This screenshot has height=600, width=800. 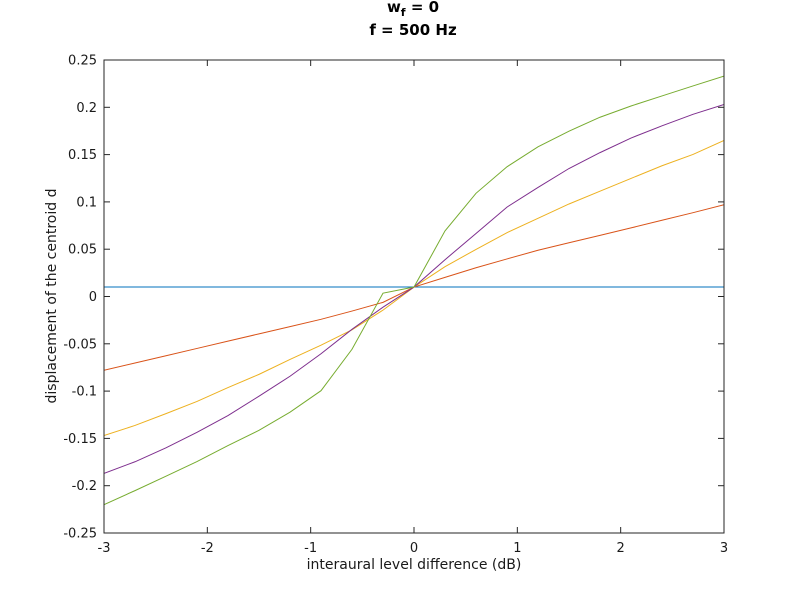 What do you see at coordinates (310, 548) in the screenshot?
I see `x-tick-label-3: -1` at bounding box center [310, 548].